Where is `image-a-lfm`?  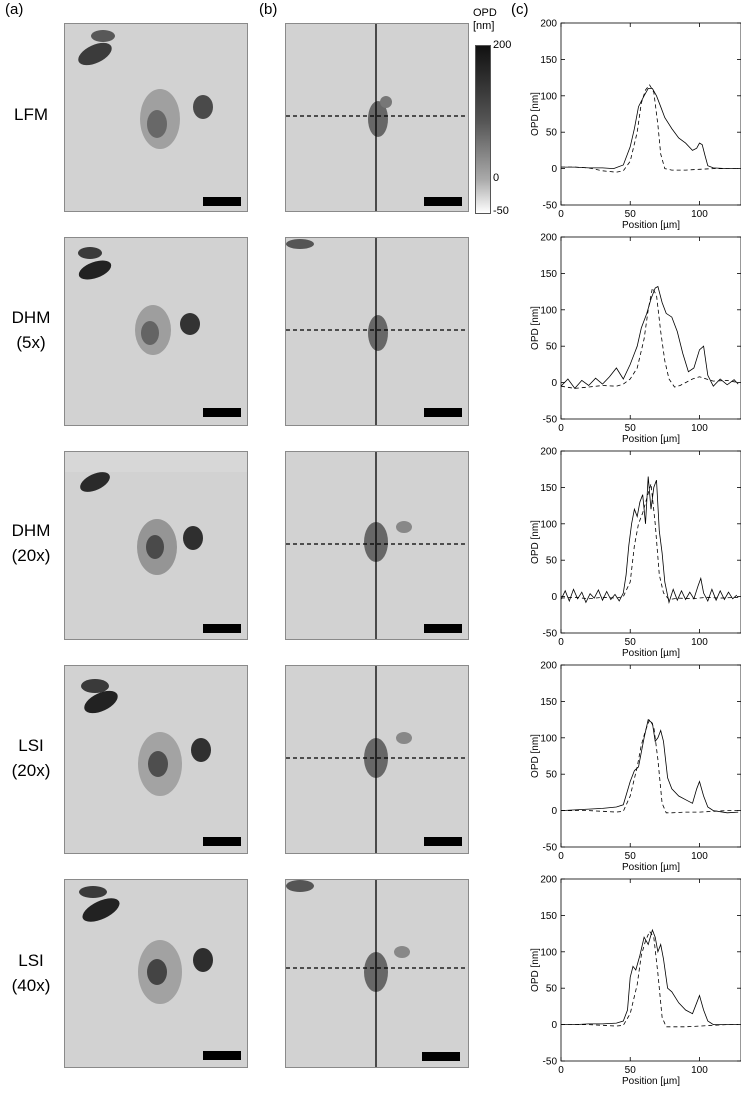 image-a-lfm is located at coordinates (156, 117).